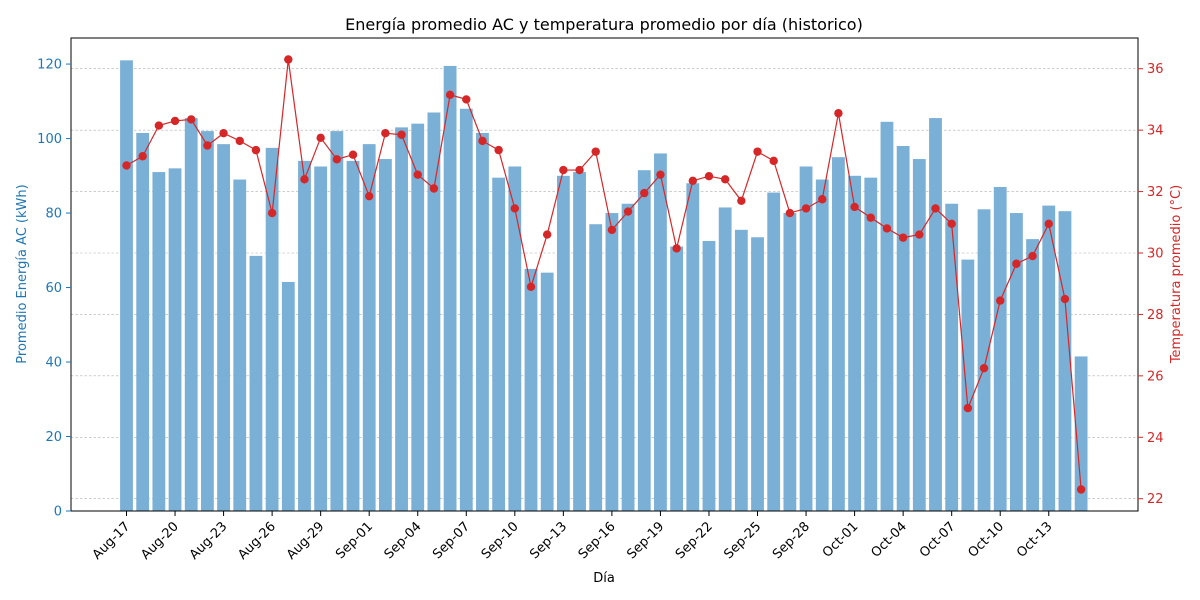  I want to click on left-y-tick-label: 120, so click(49, 65).